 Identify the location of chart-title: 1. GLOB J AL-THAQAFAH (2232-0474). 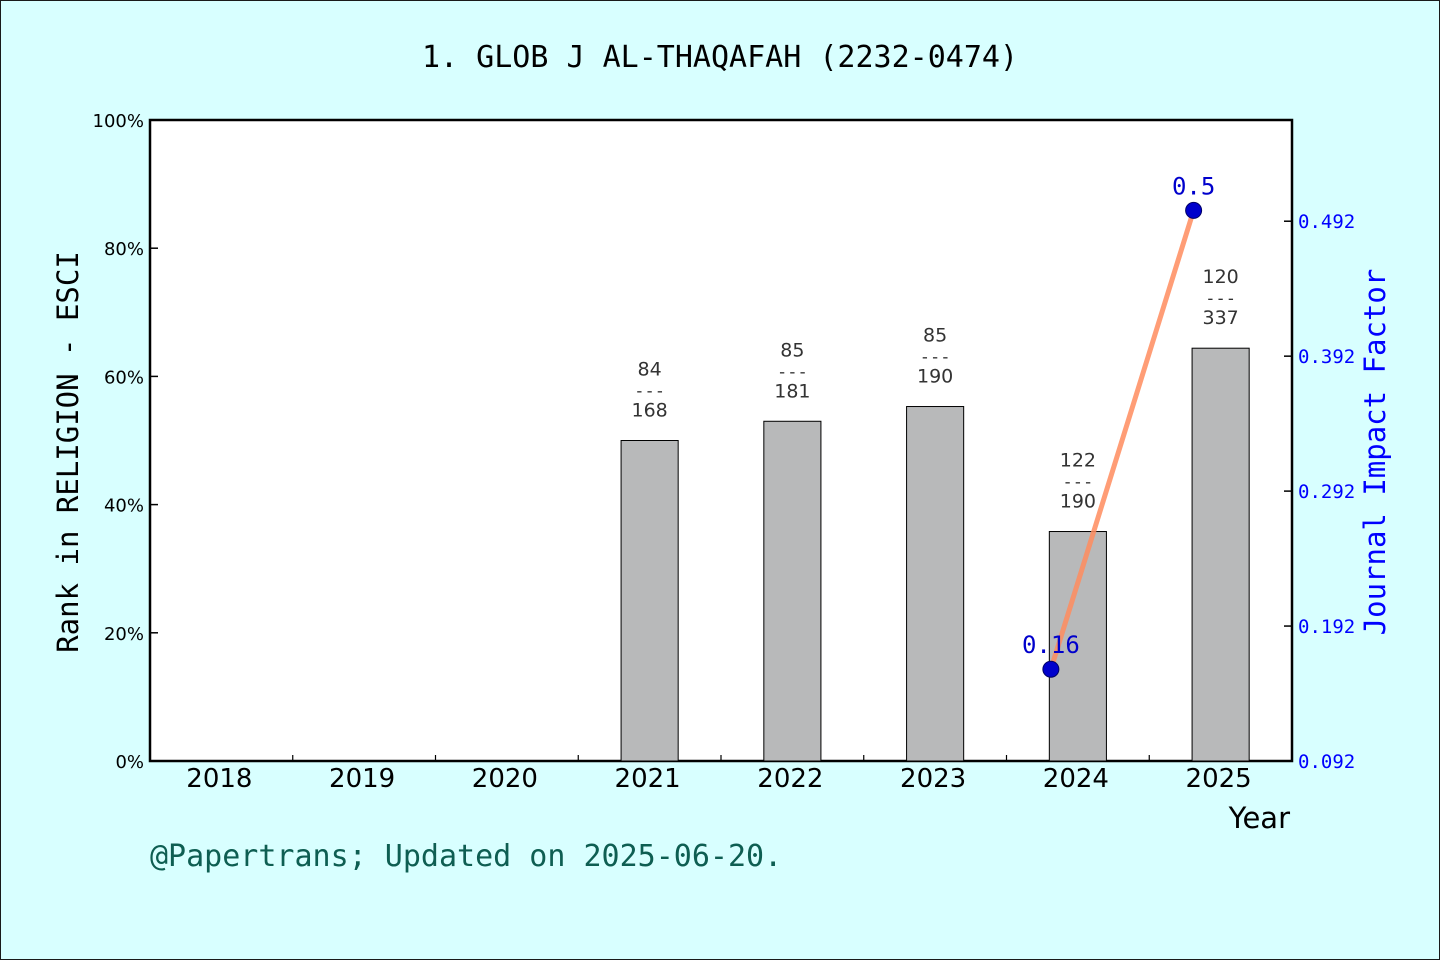
(720, 57).